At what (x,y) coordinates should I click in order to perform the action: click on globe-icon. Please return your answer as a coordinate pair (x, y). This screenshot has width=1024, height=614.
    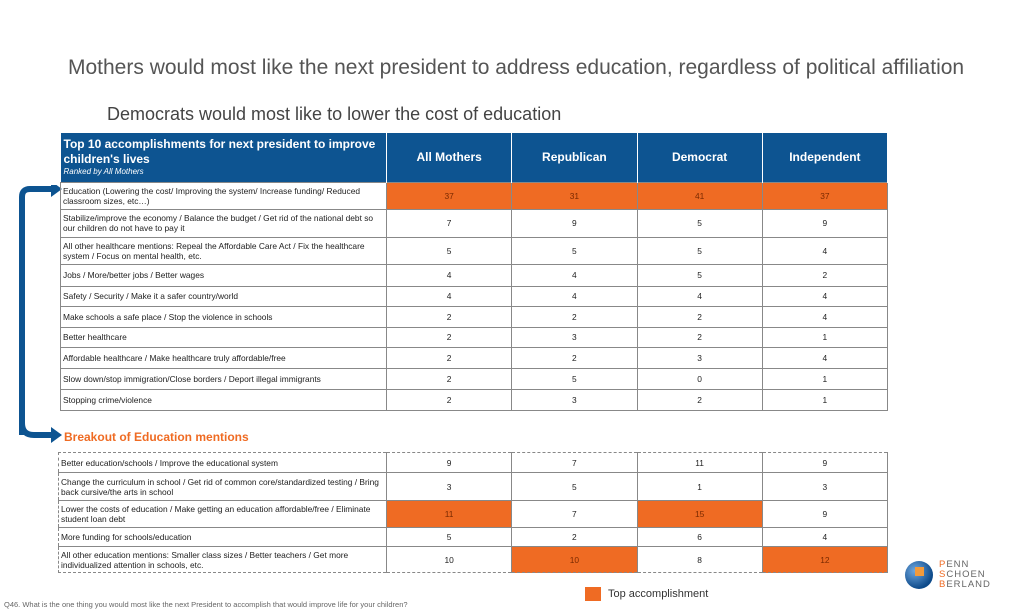
    Looking at the image, I should click on (919, 575).